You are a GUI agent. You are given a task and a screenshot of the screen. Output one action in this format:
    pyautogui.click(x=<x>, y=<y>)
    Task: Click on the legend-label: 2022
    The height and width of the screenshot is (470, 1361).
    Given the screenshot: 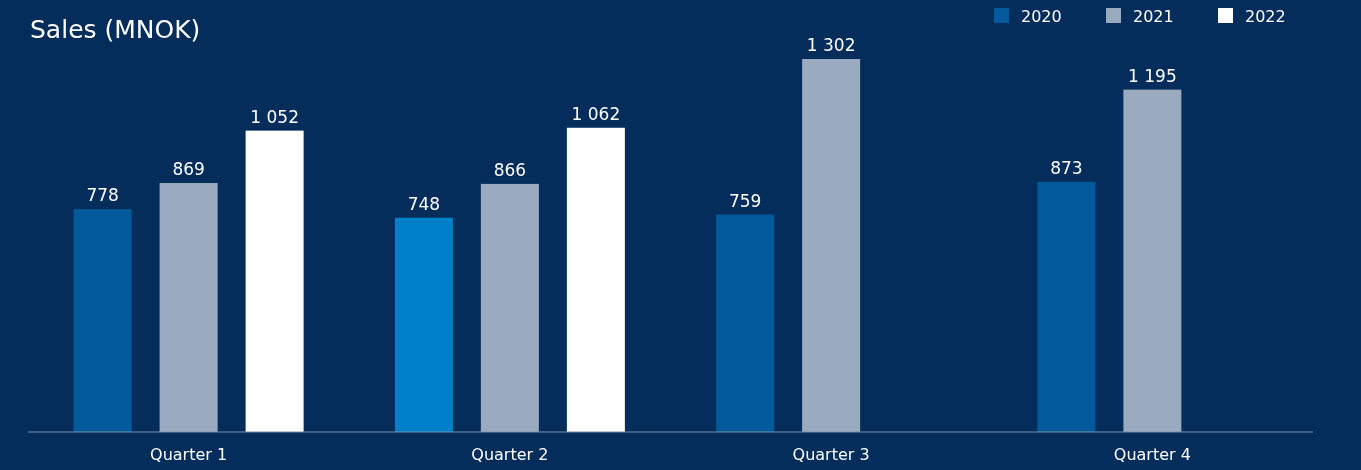 What is the action you would take?
    pyautogui.click(x=1265, y=16)
    